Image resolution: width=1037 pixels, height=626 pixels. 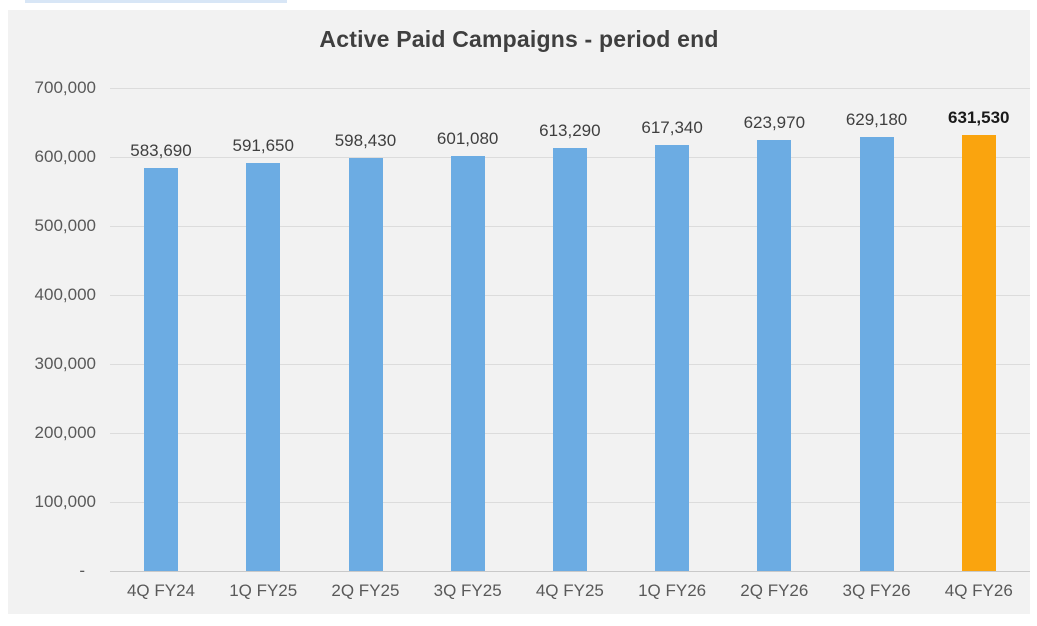 What do you see at coordinates (161, 590) in the screenshot?
I see `x-tick-label: 4Q FY24` at bounding box center [161, 590].